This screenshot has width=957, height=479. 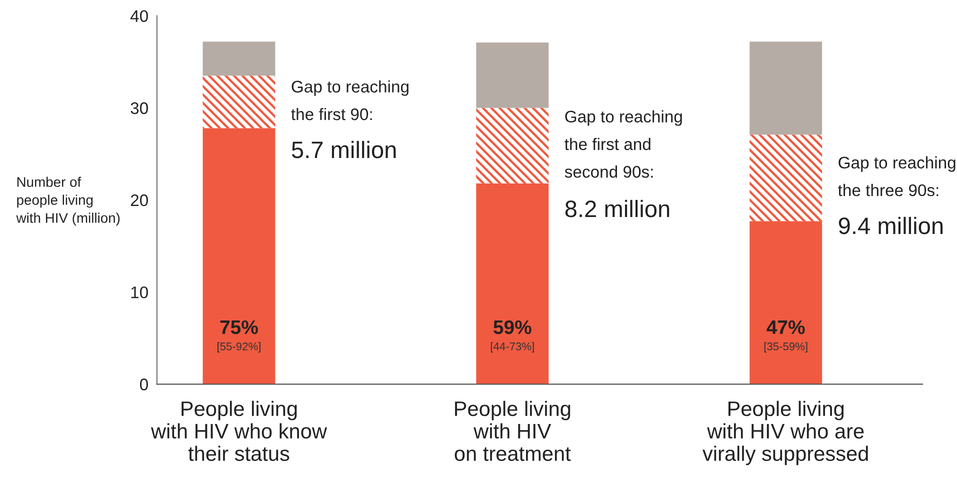 What do you see at coordinates (144, 384) in the screenshot?
I see `y-tick-label: 0` at bounding box center [144, 384].